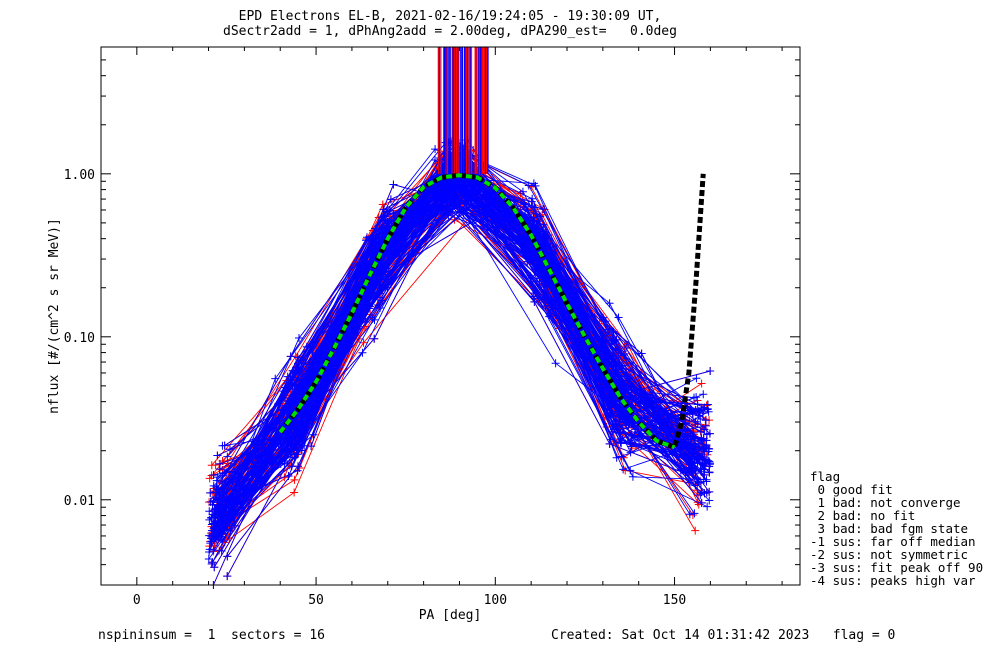  Describe the element at coordinates (893, 541) in the screenshot. I see `legend-item: -1 sus: far off median` at that location.